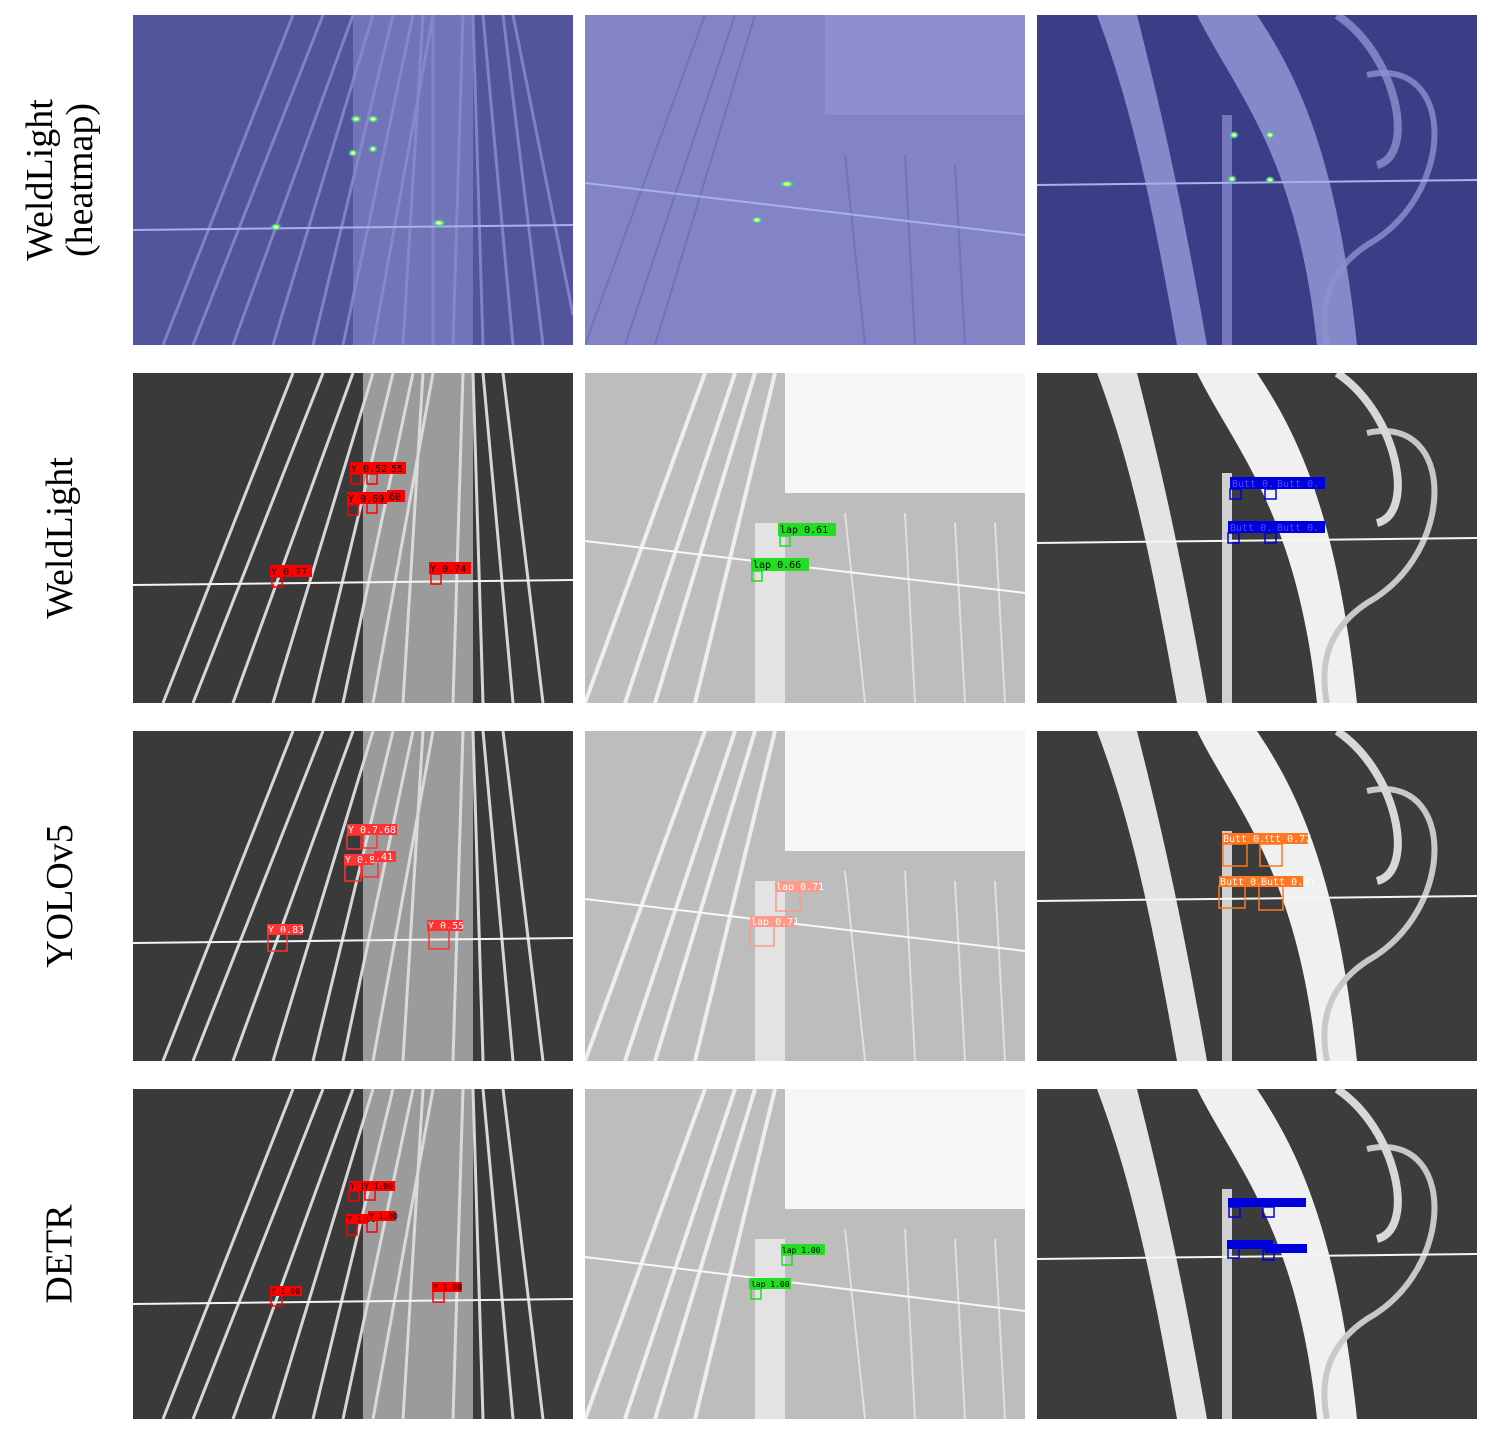 The height and width of the screenshot is (1435, 1488). Describe the element at coordinates (1288, 882) in the screenshot. I see `detection-label: Butt 0.81` at that location.